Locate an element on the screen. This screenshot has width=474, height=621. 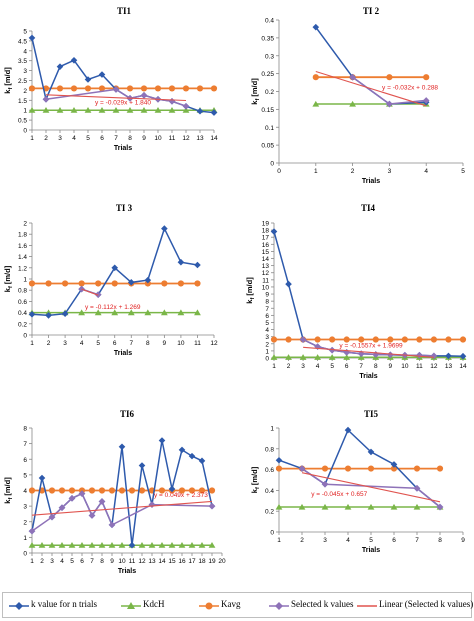
y-axis-label: kf [m/d] is located at coordinates (8, 80).